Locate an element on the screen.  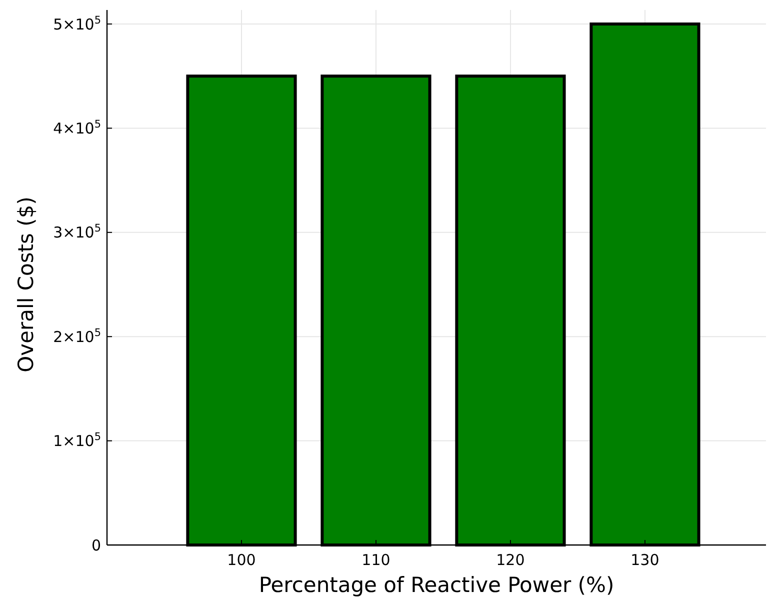
y-tick-label: 5×10$^{5}$ is located at coordinates (77, 24).